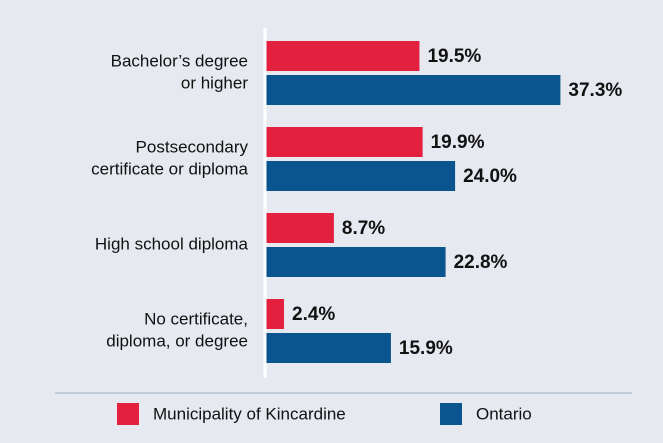 The height and width of the screenshot is (443, 663). What do you see at coordinates (172, 243) in the screenshot?
I see `category-label: High school diploma` at bounding box center [172, 243].